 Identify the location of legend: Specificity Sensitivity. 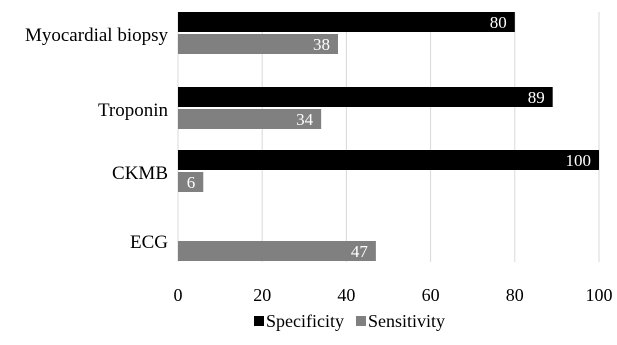
(349, 321).